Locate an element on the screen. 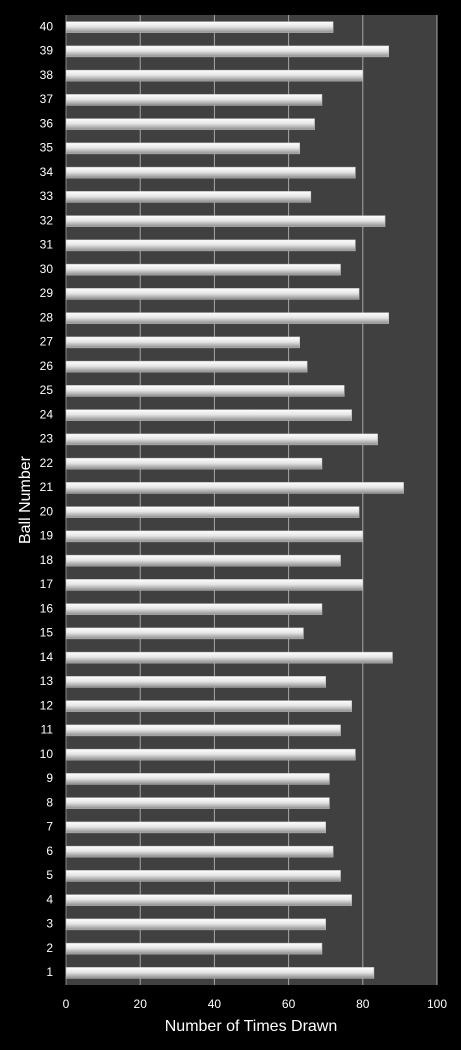 The height and width of the screenshot is (1050, 461). y-tick-label: 33 is located at coordinates (47, 196).